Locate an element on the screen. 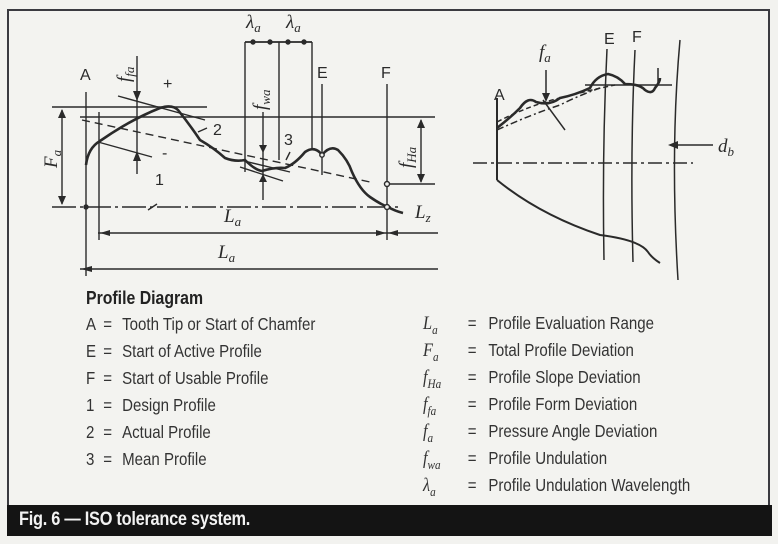 The height and width of the screenshot is (544, 778). right-tooth-diagram is located at coordinates (593, 160).